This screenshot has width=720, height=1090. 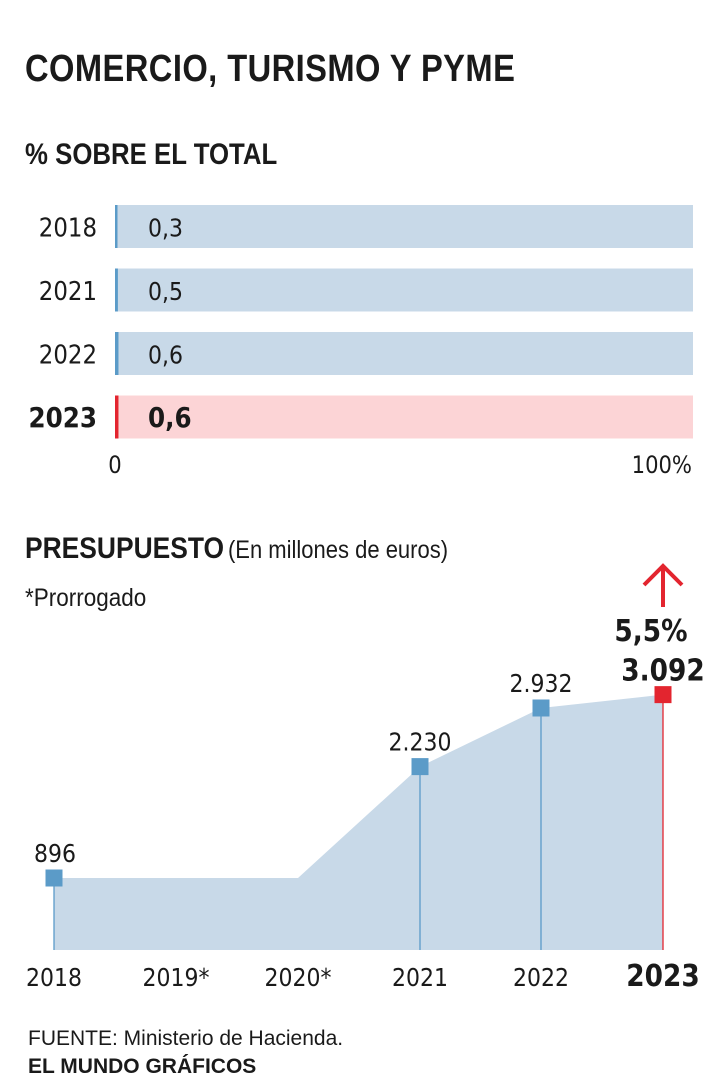 I want to click on x-tick-label: 2020*, so click(x=298, y=978).